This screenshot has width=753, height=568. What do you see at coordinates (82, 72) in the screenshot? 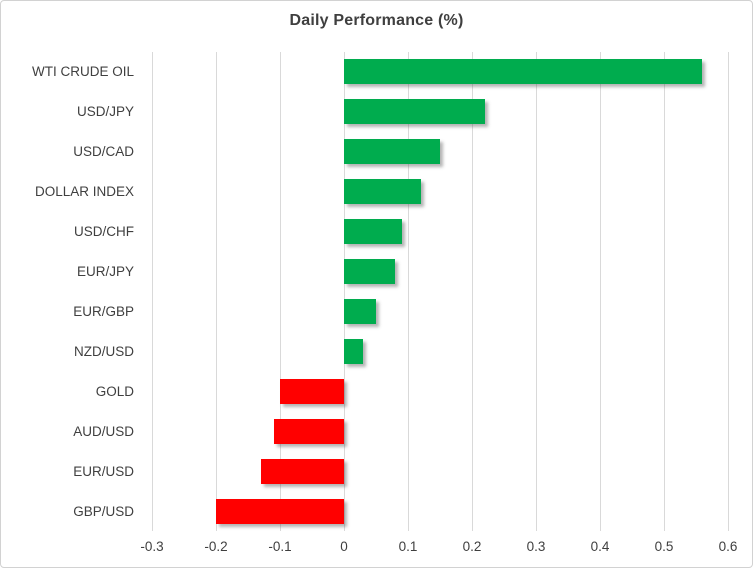
I see `category-label: WTI CRUDE OIL` at bounding box center [82, 72].